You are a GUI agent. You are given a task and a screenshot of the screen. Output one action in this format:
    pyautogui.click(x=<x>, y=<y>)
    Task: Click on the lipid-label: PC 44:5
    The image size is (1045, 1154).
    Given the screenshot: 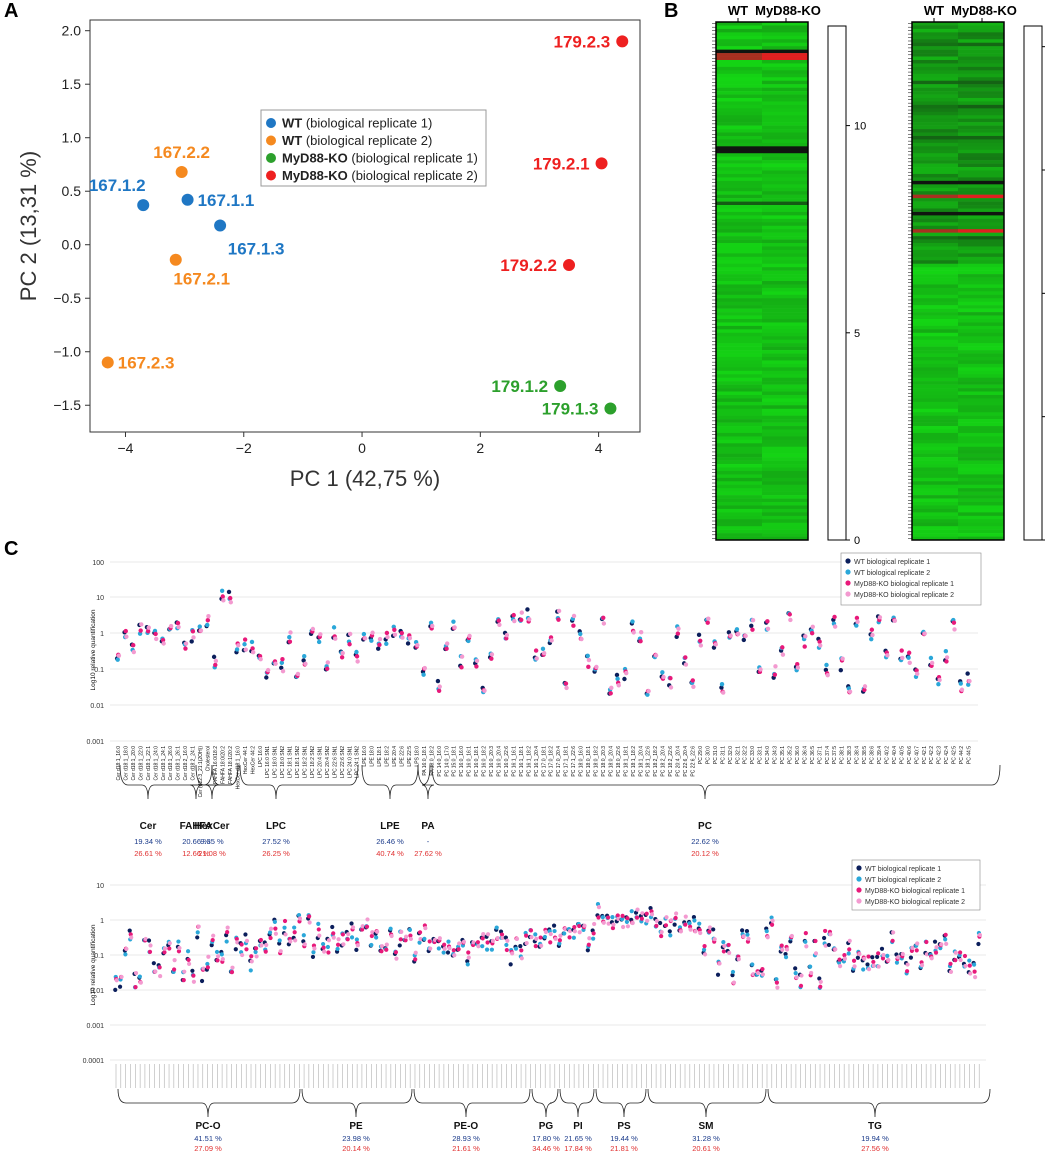 What is the action you would take?
    pyautogui.click(x=970, y=755)
    